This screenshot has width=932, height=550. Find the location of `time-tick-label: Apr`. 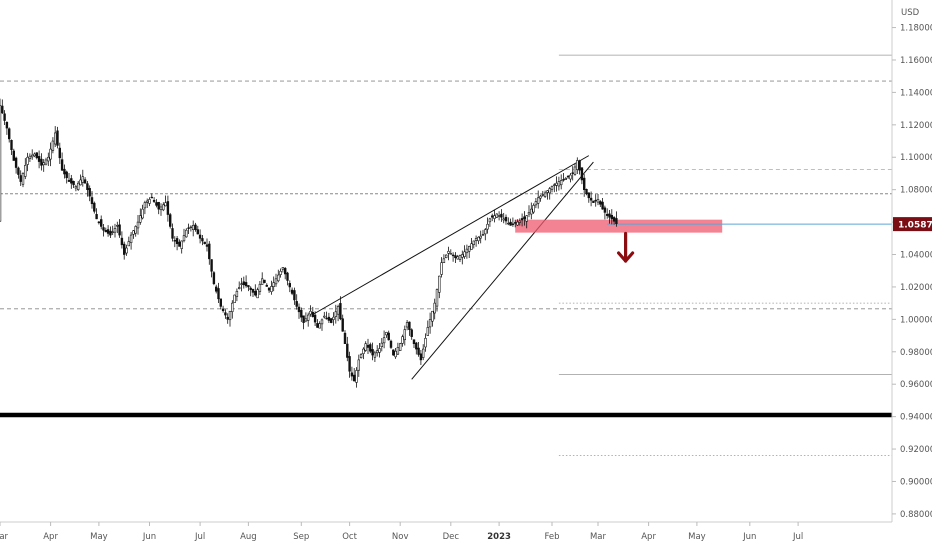

time-tick-label: Apr is located at coordinates (648, 537).